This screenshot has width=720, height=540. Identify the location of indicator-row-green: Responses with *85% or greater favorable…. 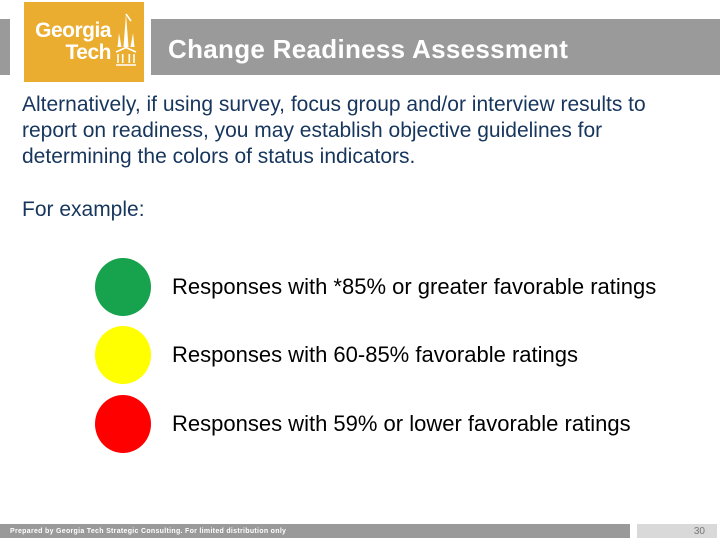
(375, 287).